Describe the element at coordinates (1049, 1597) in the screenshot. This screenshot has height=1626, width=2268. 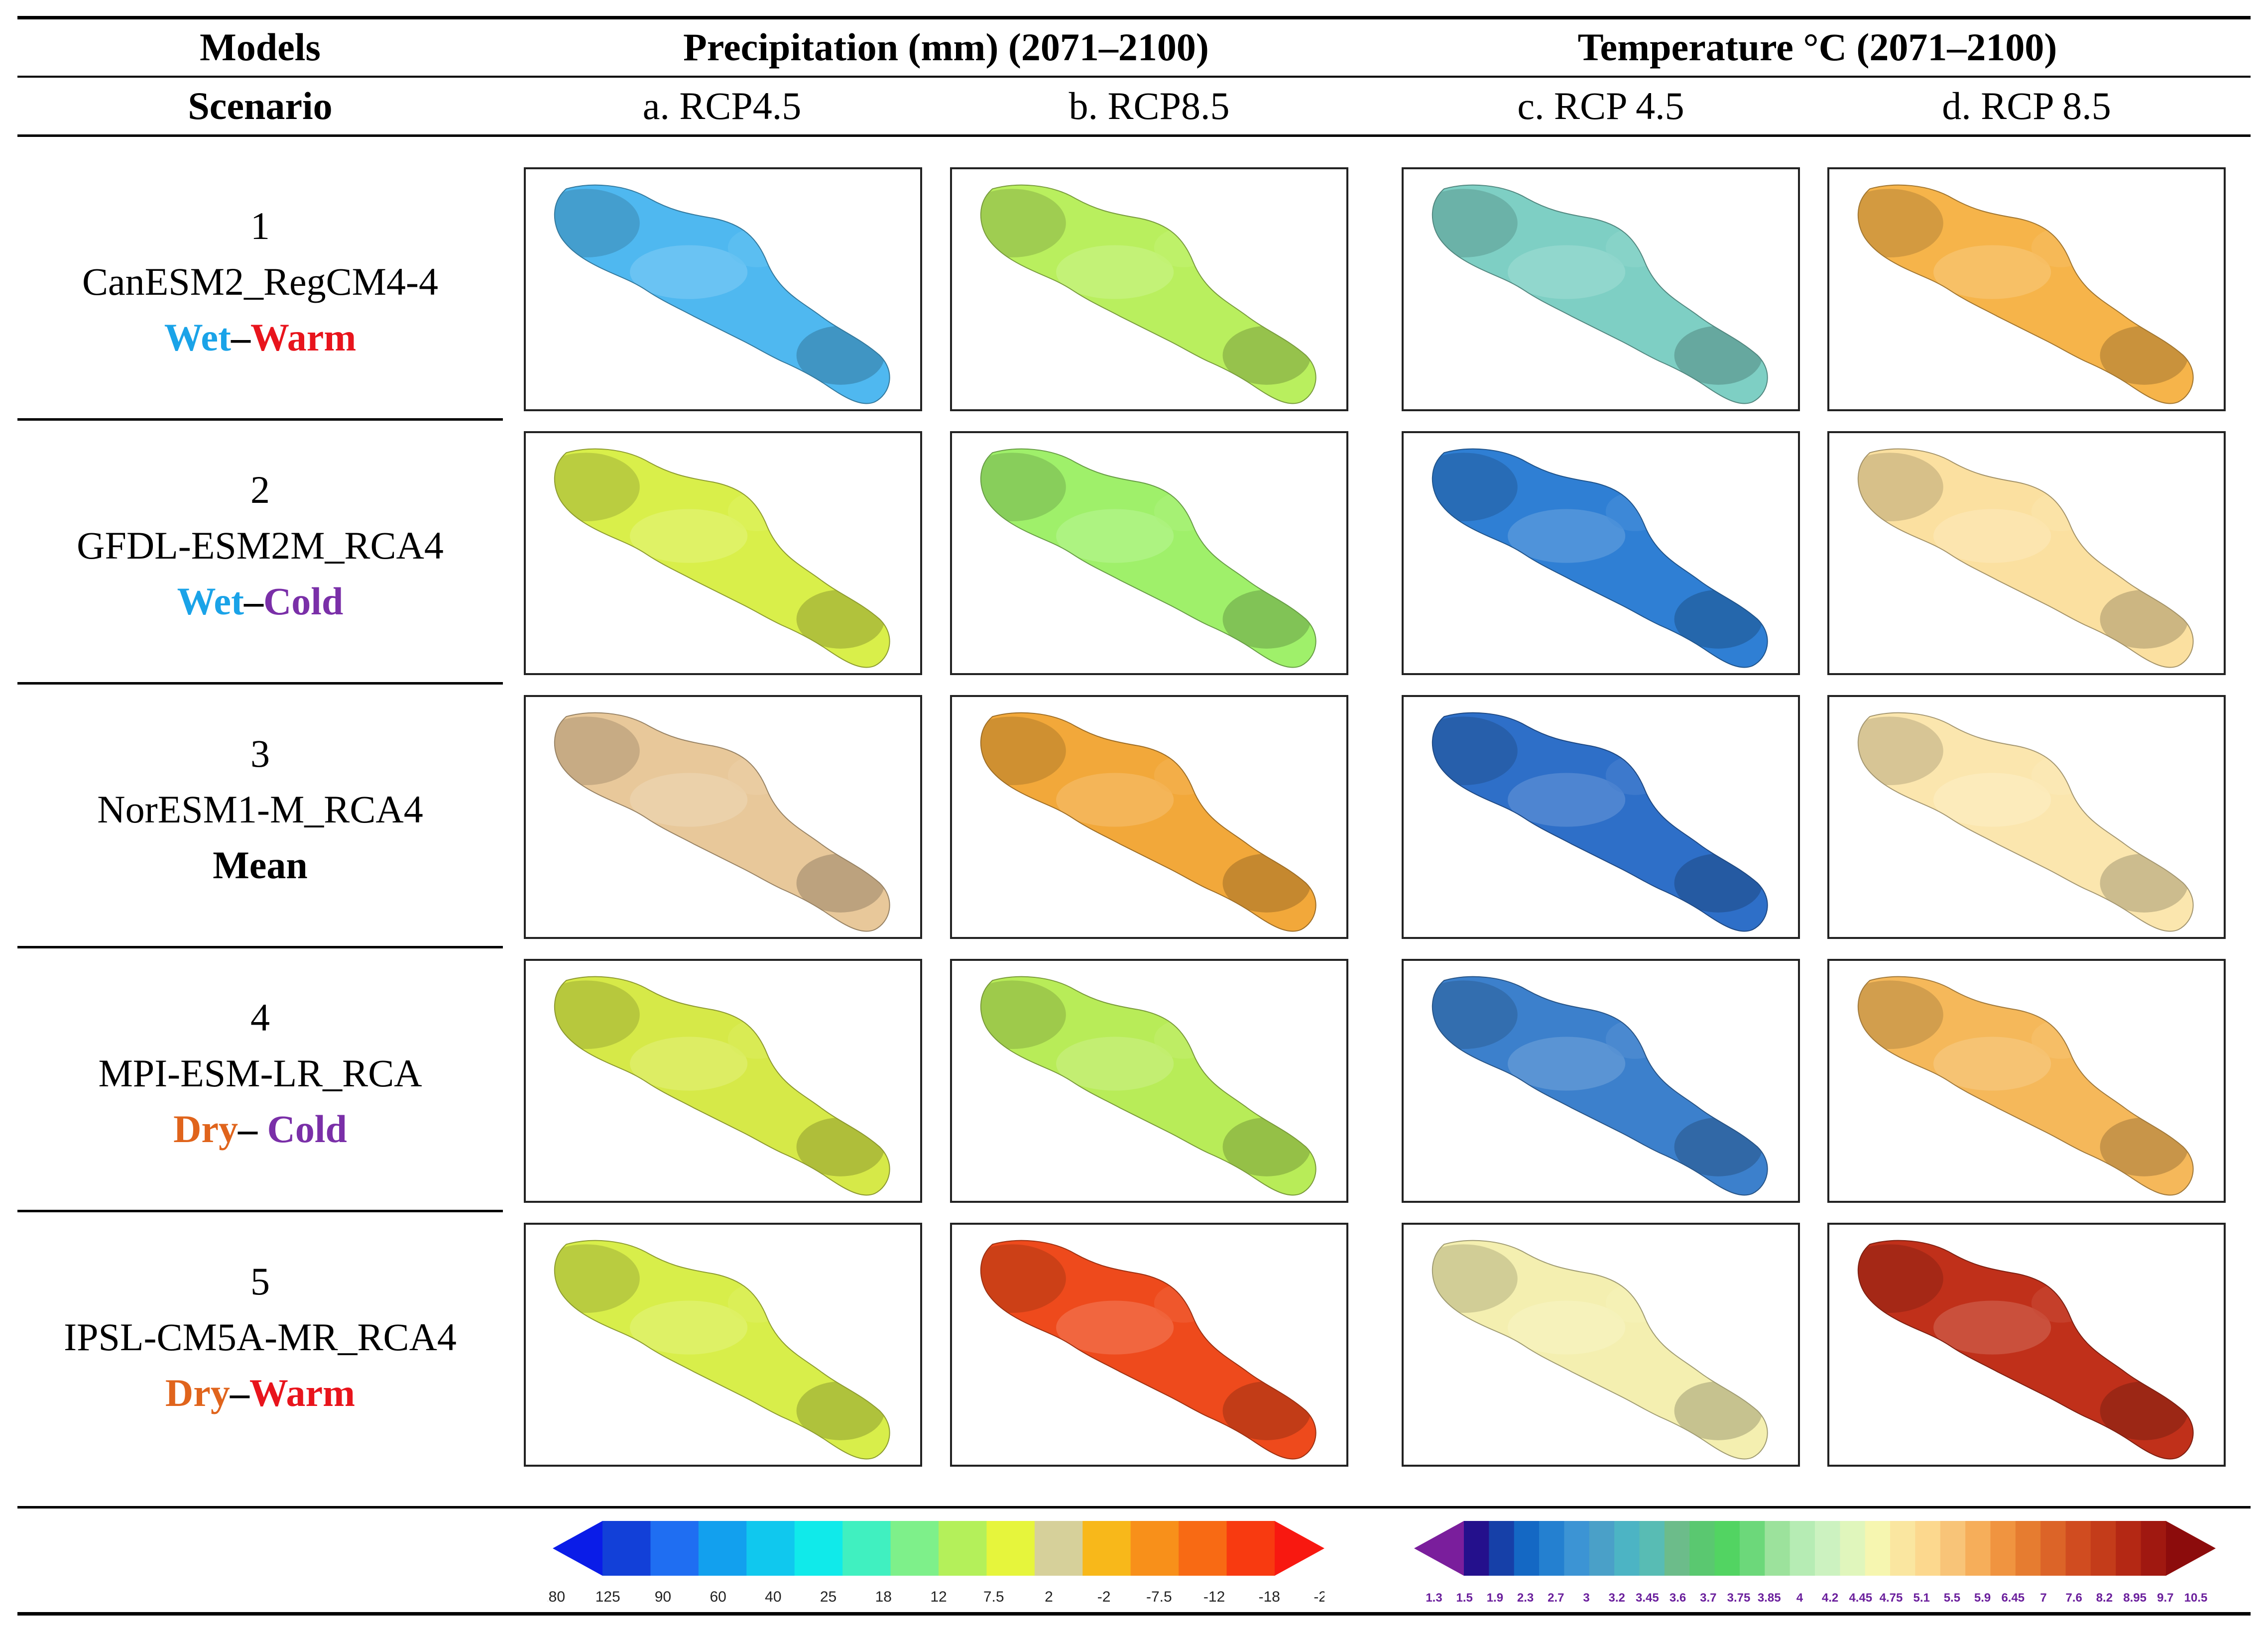
I see `colorbar-tick-label: 2` at that location.